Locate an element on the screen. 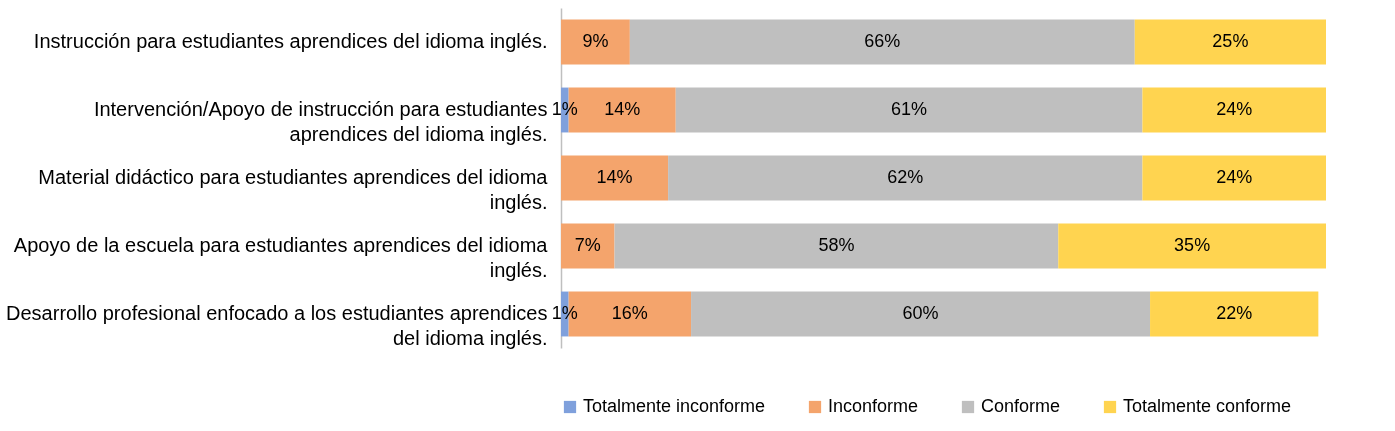 The width and height of the screenshot is (1395, 431). data-label: 58% is located at coordinates (836, 245).